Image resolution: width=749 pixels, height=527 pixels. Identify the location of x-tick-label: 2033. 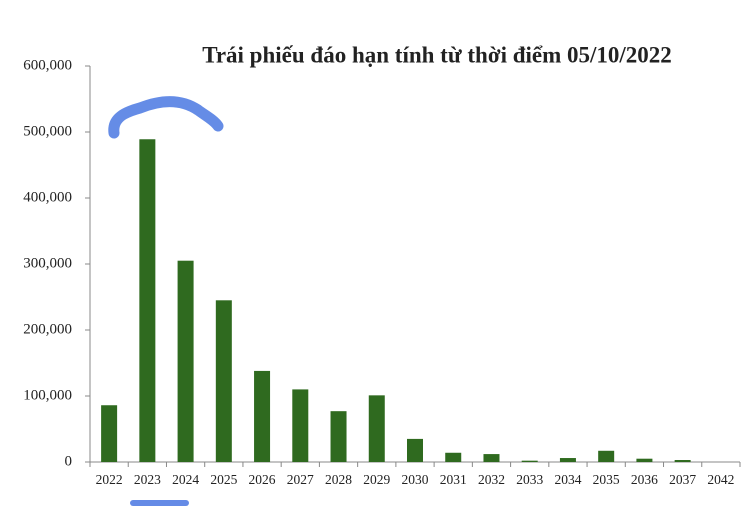
(529, 479).